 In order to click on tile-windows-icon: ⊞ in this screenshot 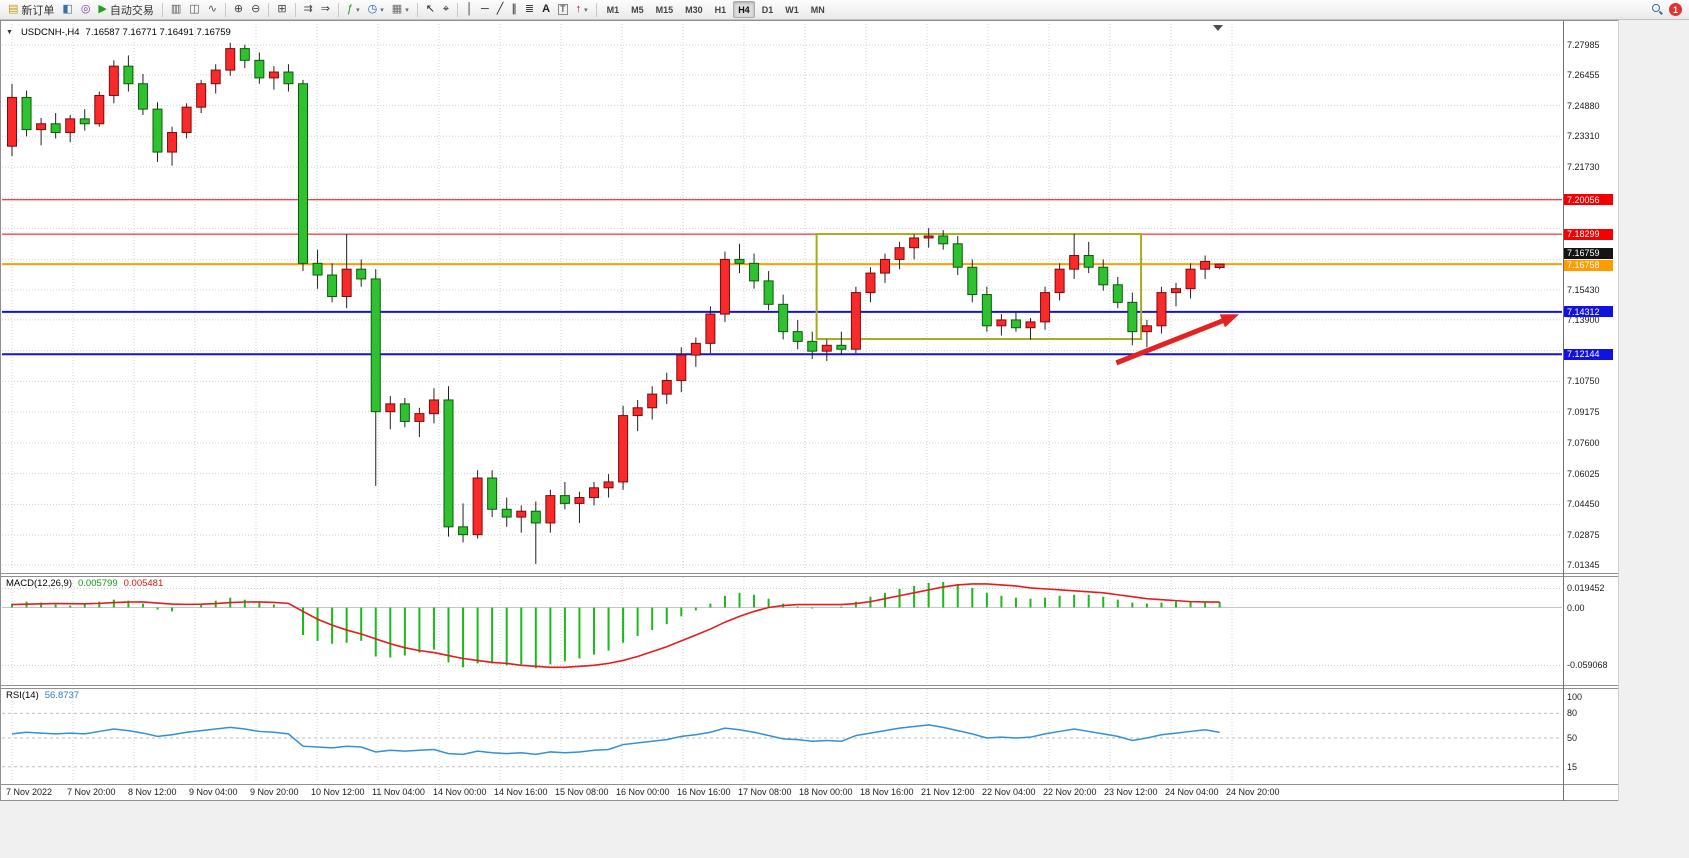, I will do `click(282, 9)`.